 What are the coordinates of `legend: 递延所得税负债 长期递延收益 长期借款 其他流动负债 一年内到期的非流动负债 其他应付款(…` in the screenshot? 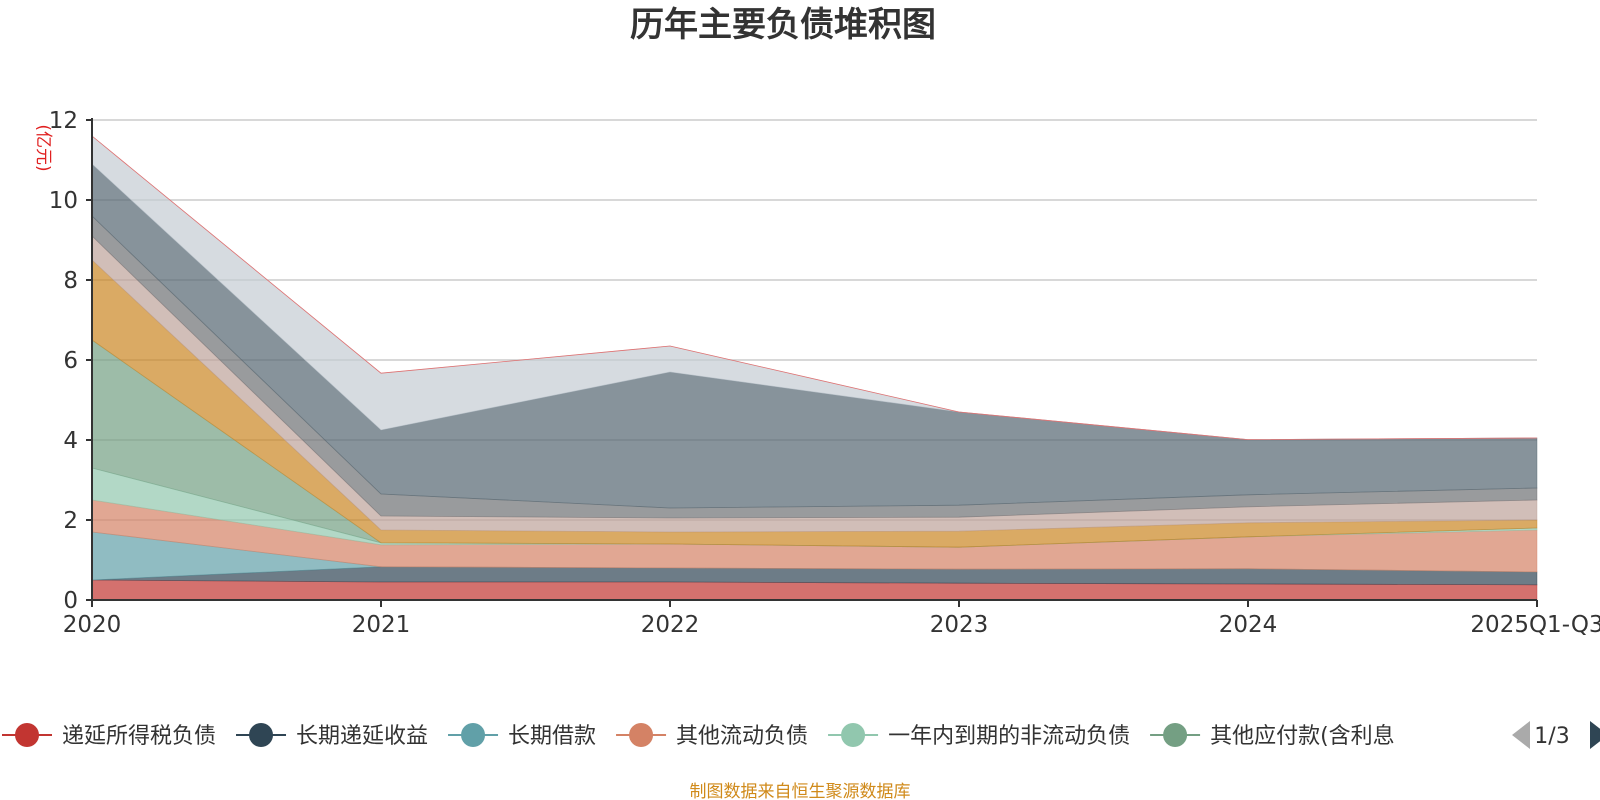 It's located at (698, 736).